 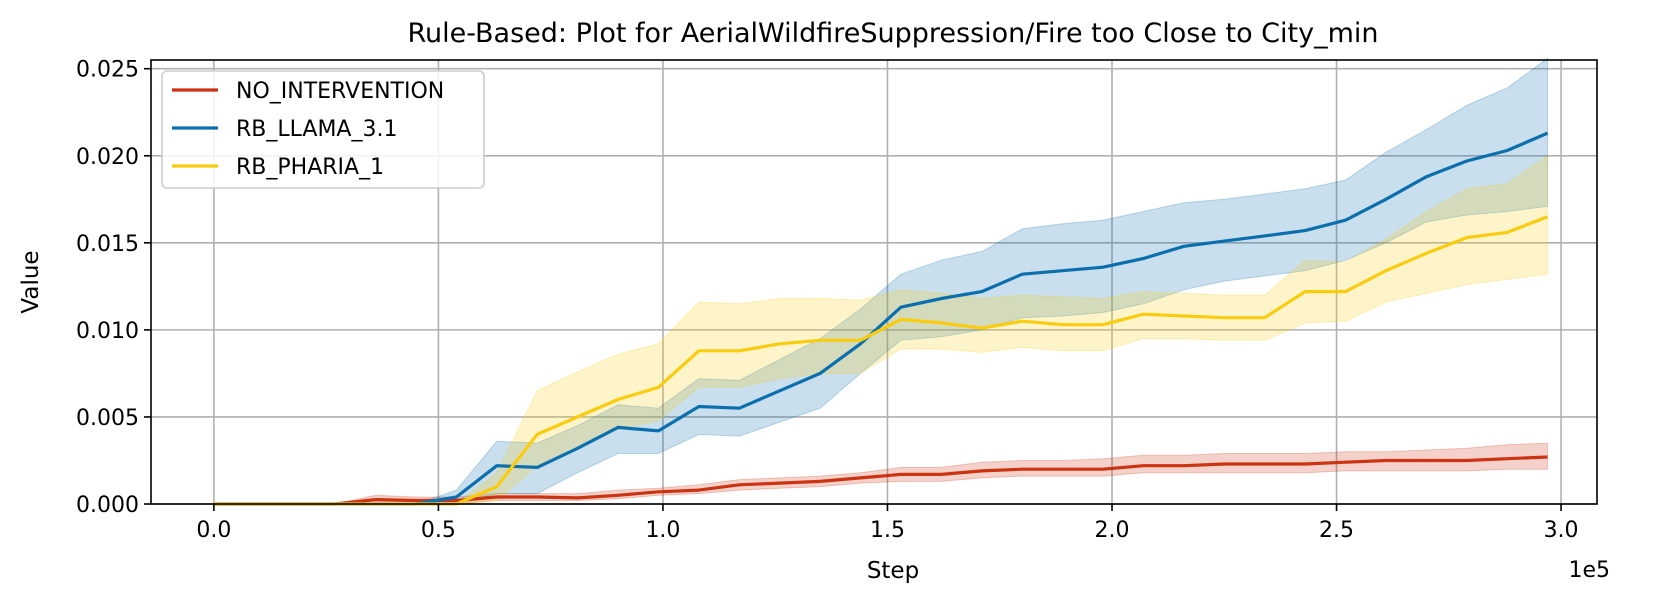 What do you see at coordinates (213, 530) in the screenshot?
I see `x-tick-label: 0.0` at bounding box center [213, 530].